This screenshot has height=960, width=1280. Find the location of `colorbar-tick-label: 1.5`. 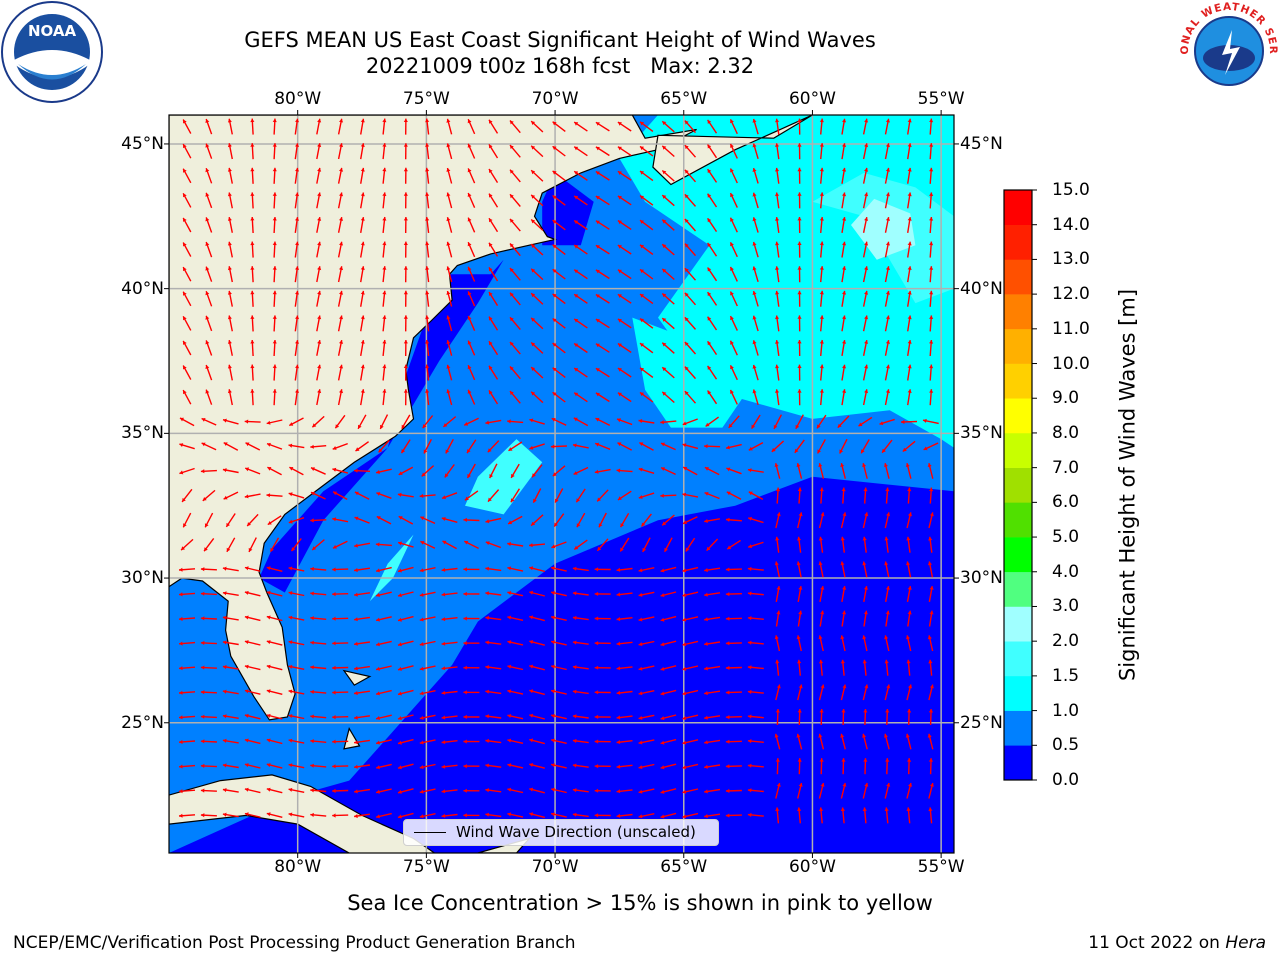

colorbar-tick-label: 1.5 is located at coordinates (1066, 675).